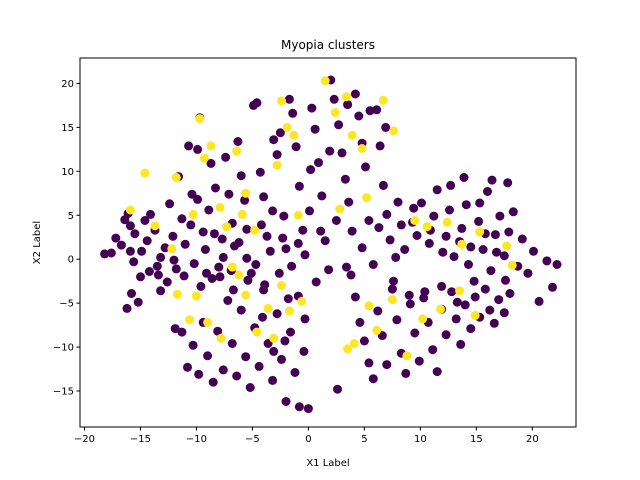  What do you see at coordinates (84, 439) in the screenshot?
I see `x-tick-label: −20` at bounding box center [84, 439].